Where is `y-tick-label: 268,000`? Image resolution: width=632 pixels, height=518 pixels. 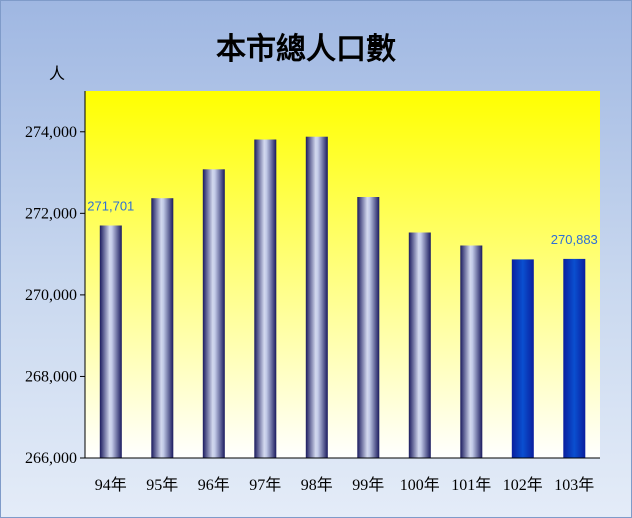 y-tick-label: 268,000 is located at coordinates (51, 376).